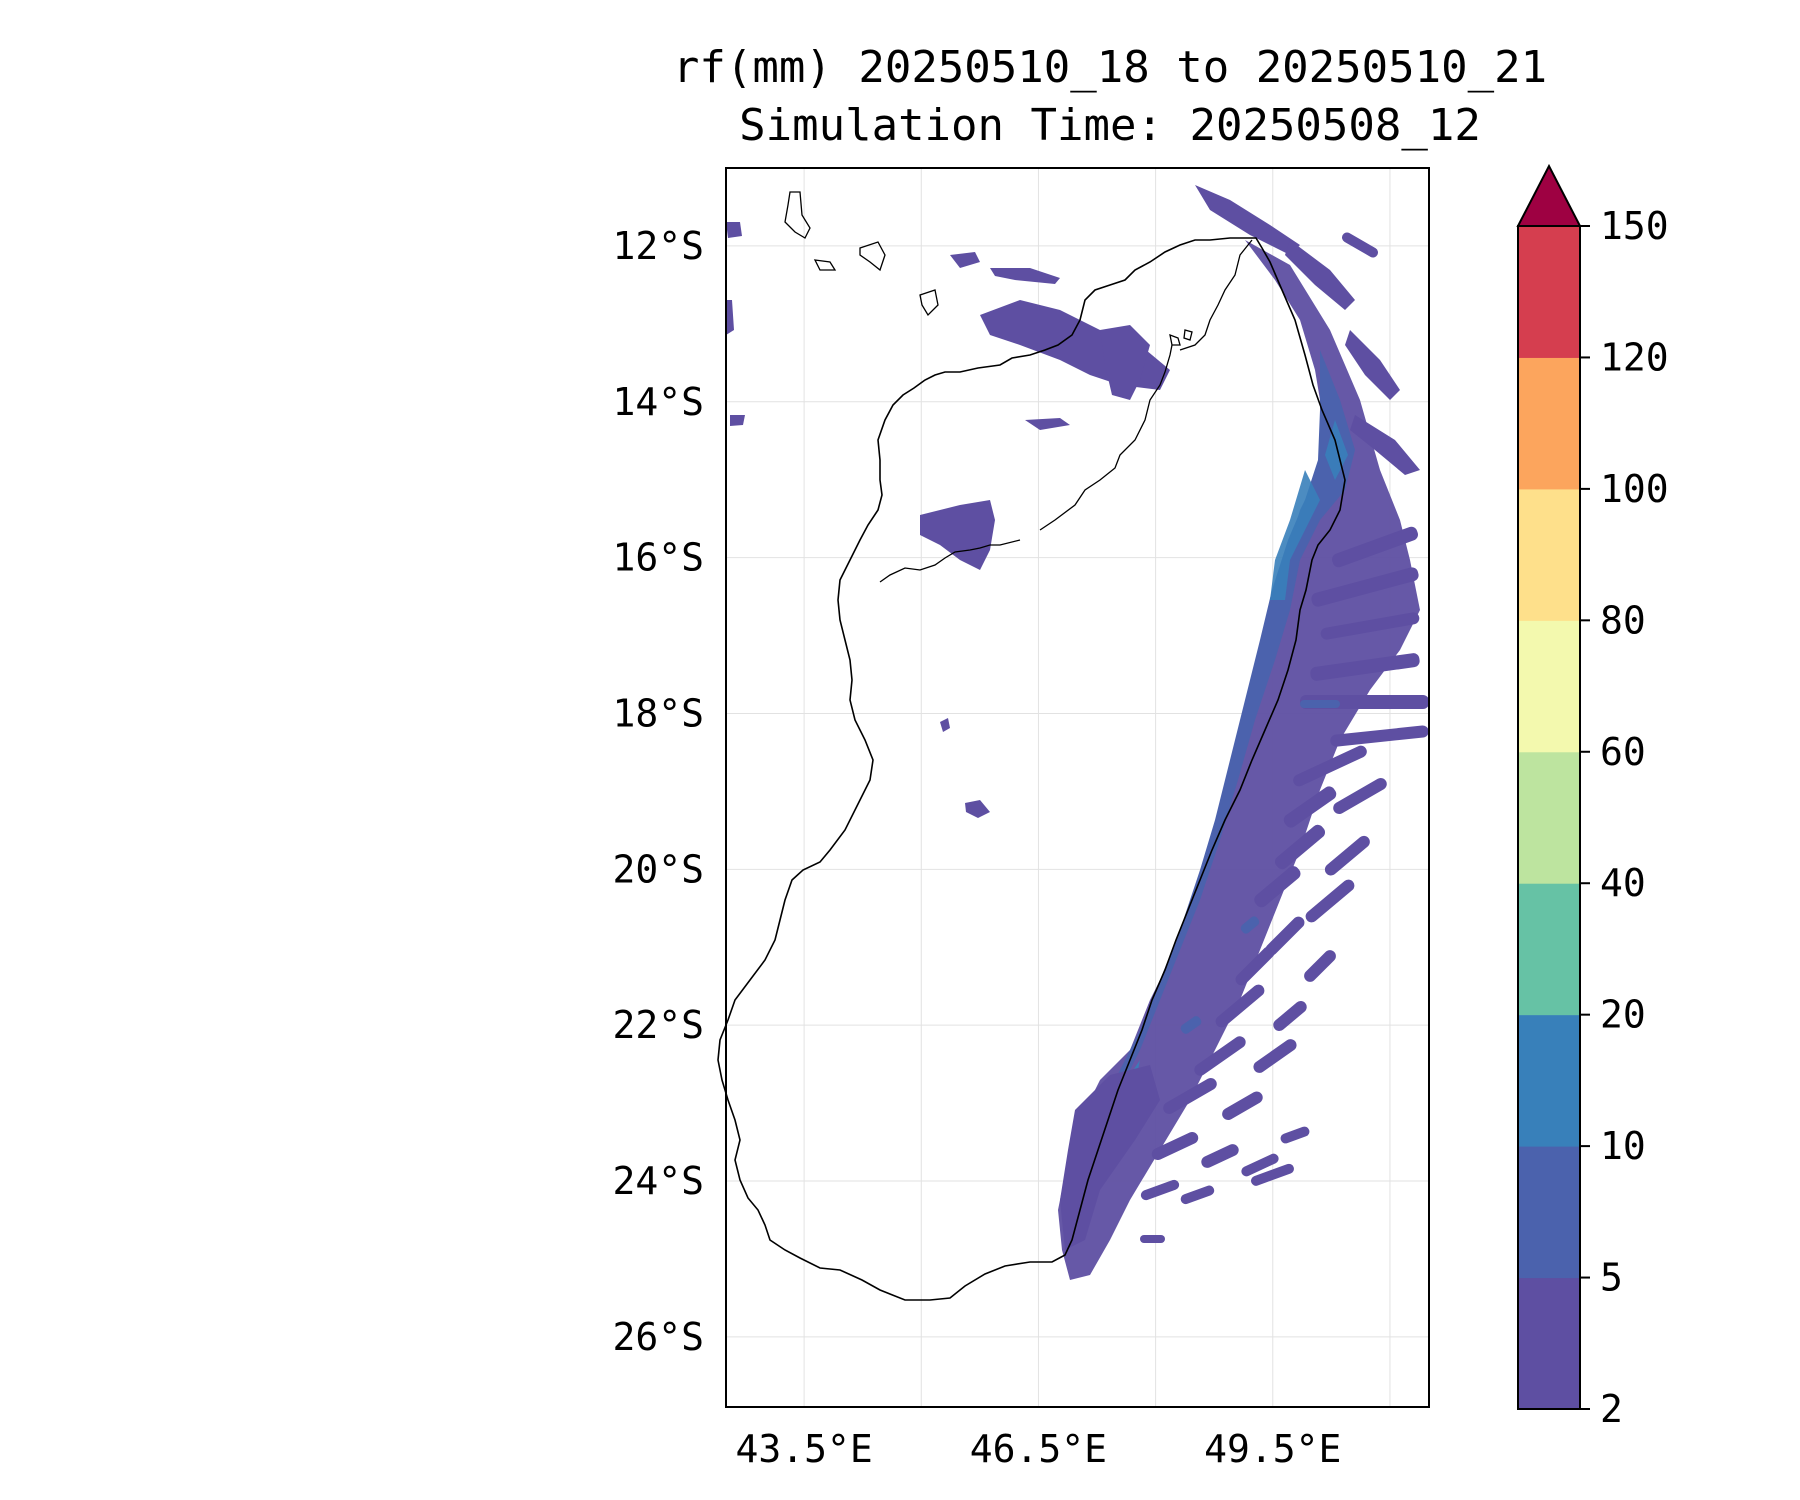 Image resolution: width=1800 pixels, height=1500 pixels. What do you see at coordinates (1623, 883) in the screenshot?
I see `colorbar-tick-label-4: 40` at bounding box center [1623, 883].